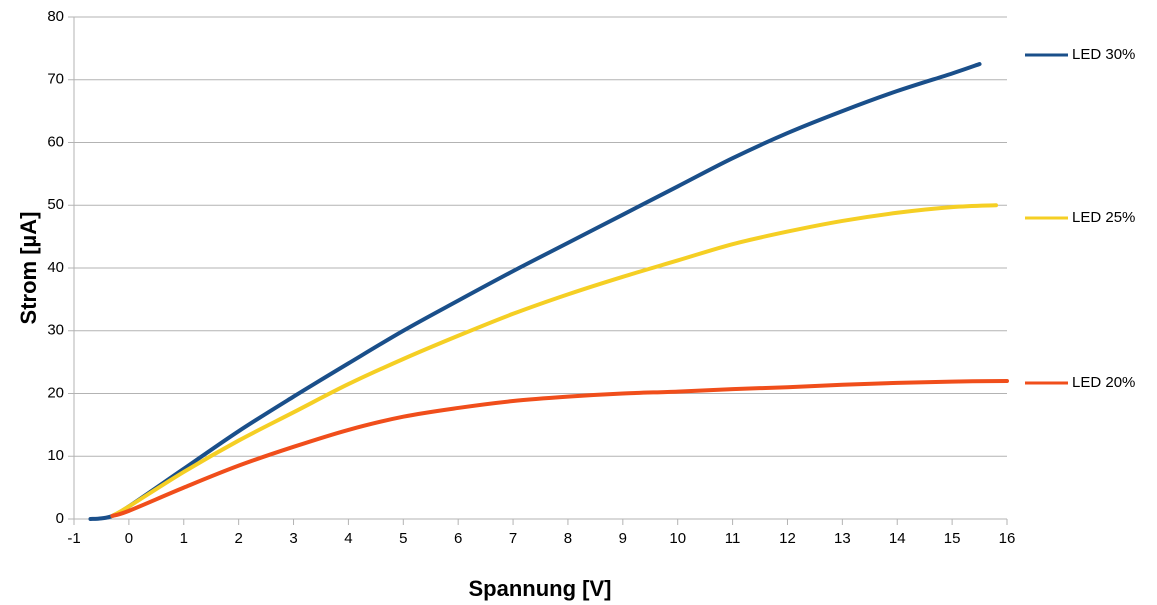 The width and height of the screenshot is (1157, 605). What do you see at coordinates (55, 330) in the screenshot?
I see `y-tick-label: 30` at bounding box center [55, 330].